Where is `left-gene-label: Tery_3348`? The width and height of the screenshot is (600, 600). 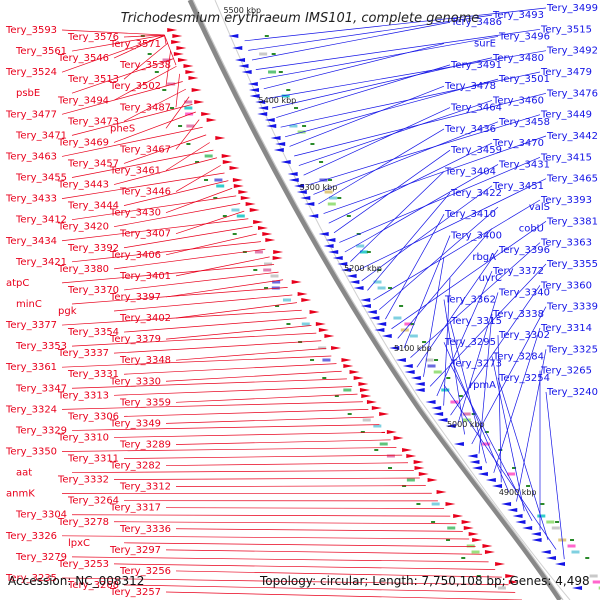
left-gene-label: Tery_3348 is located at coordinates (145, 360).